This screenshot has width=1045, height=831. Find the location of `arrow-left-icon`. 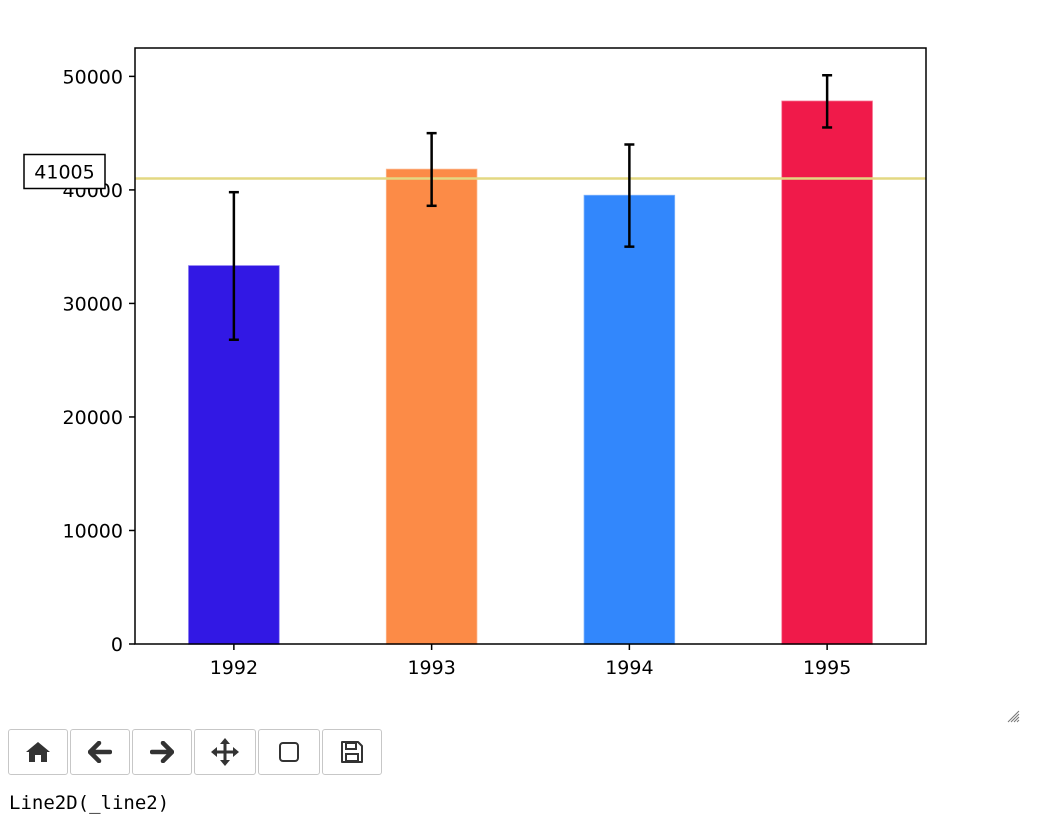

arrow-left-icon is located at coordinates (100, 752).